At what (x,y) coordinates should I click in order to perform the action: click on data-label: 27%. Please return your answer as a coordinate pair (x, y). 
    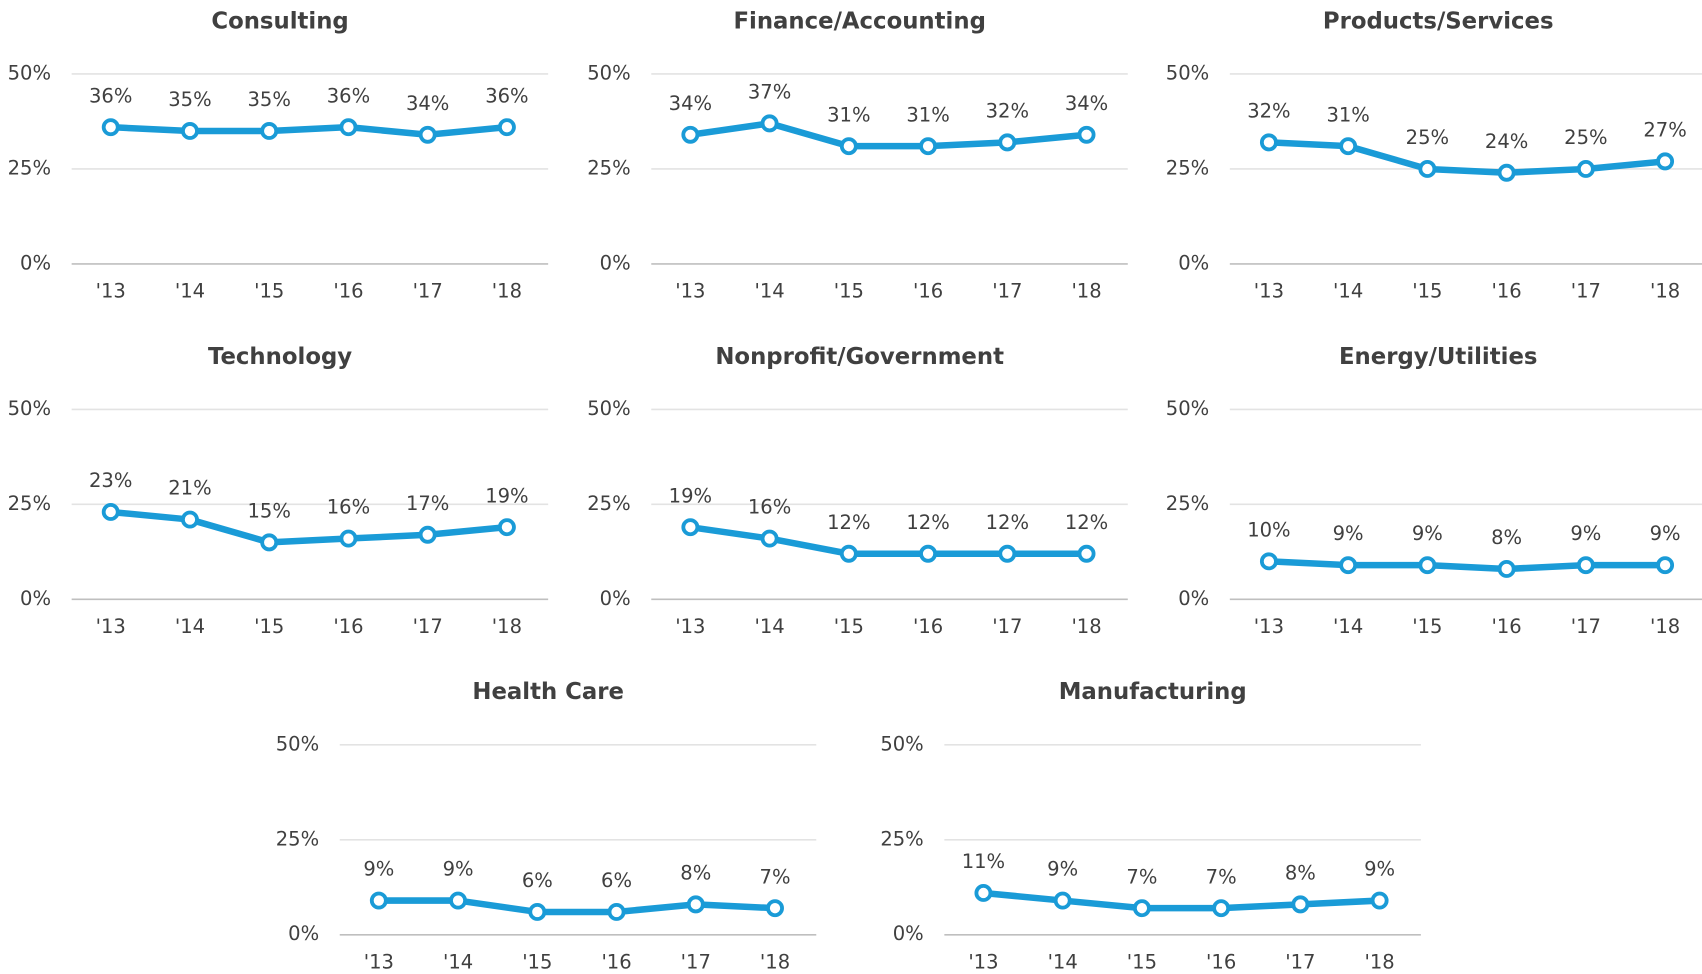
    Looking at the image, I should click on (1664, 129).